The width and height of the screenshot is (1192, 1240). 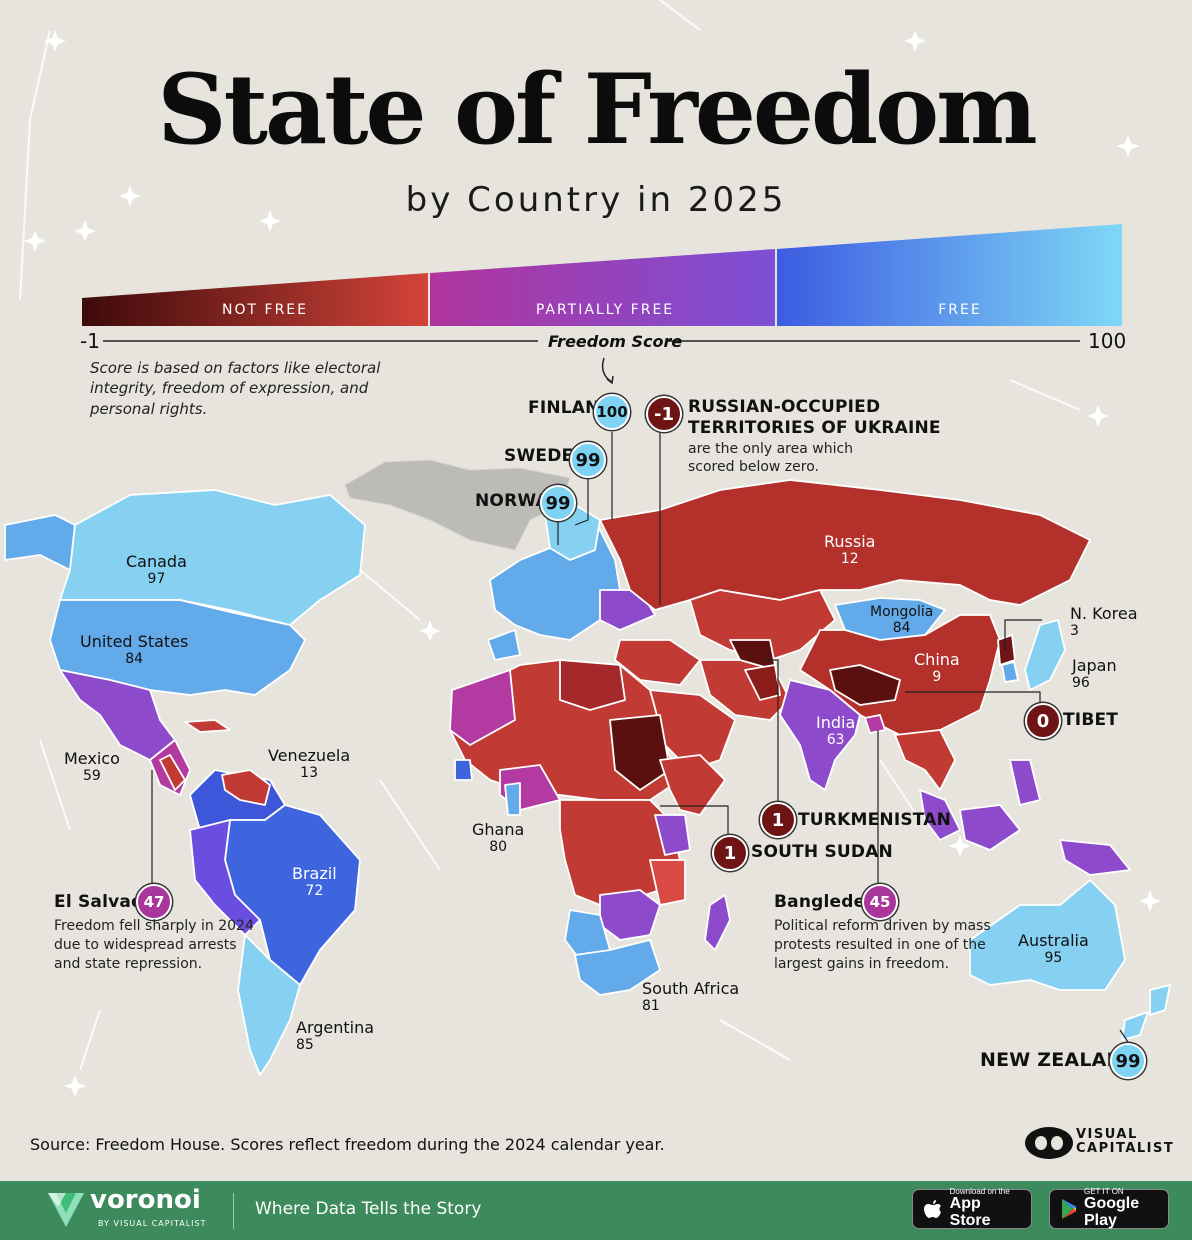 I want to click on mexico-label: Mexico 59, so click(x=92, y=767).